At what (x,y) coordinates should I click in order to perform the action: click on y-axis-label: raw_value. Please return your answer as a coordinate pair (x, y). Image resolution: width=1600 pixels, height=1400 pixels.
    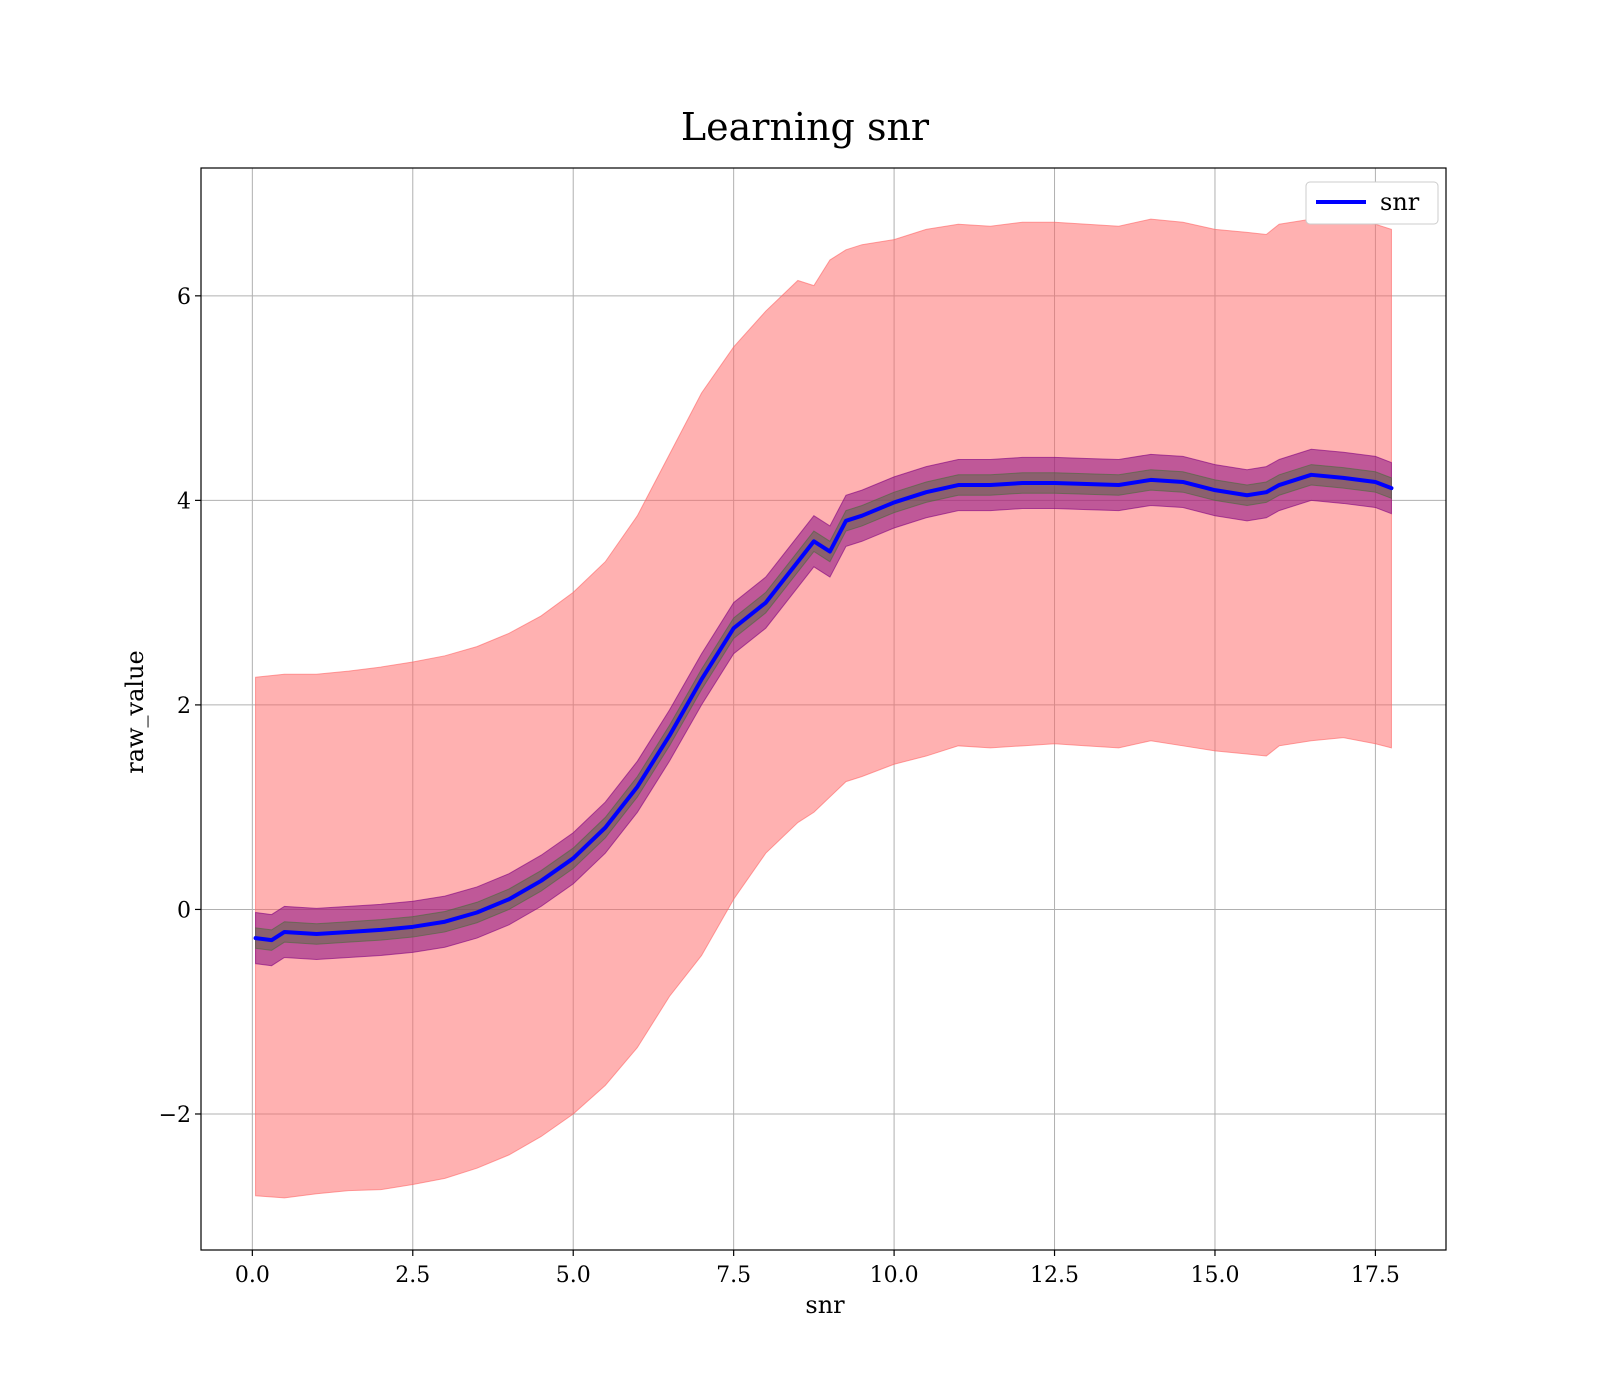
    Looking at the image, I should click on (135, 712).